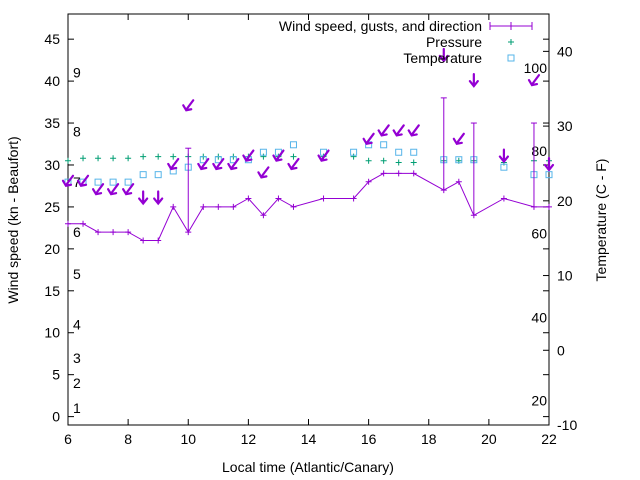 The height and width of the screenshot is (480, 640). I want to click on legend-swatch-temperature, so click(511, 58).